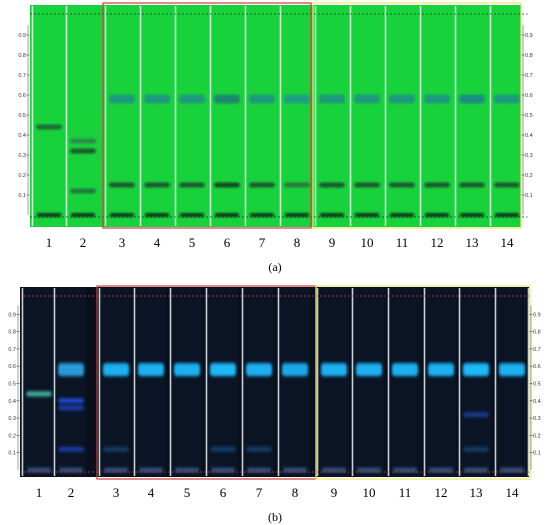 This screenshot has width=550, height=525. Describe the element at coordinates (262, 242) in the screenshot. I see `lane-label-7: 7` at that location.